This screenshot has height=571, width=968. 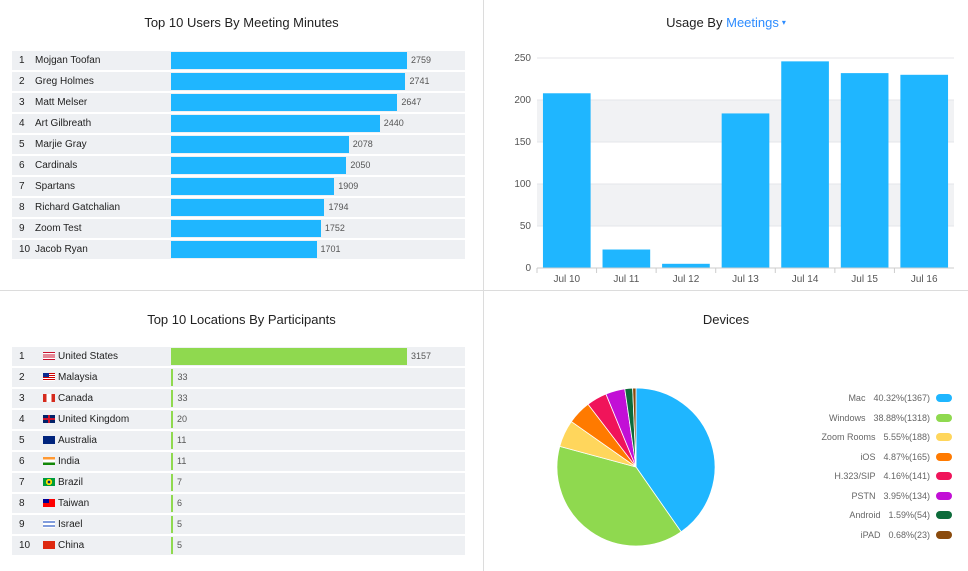 I want to click on legend-count: (23), so click(x=921, y=534).